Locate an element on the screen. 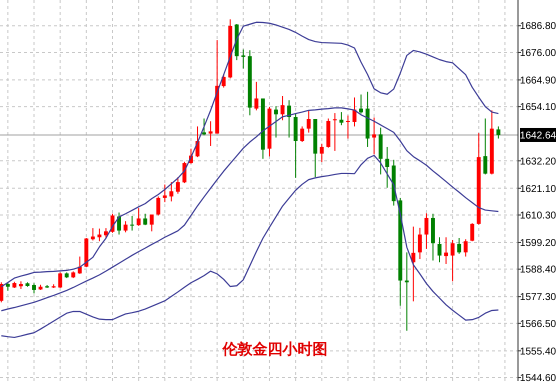 This screenshot has height=387, width=556. yticks[6]: 1610.30 is located at coordinates (538, 216).